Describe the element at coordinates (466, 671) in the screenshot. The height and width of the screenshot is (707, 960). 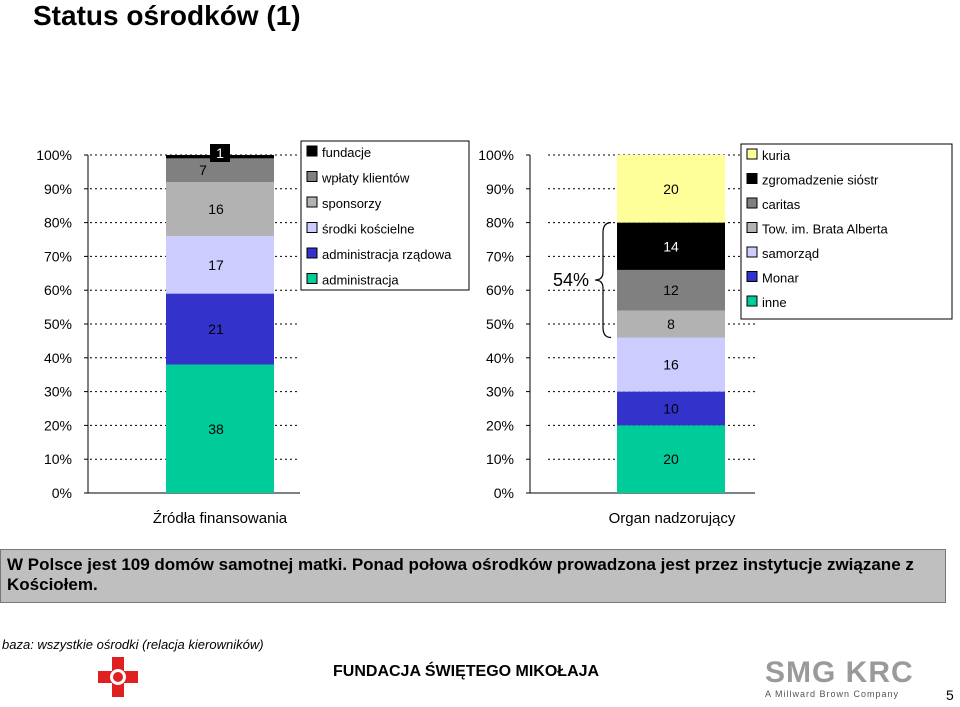
I see `footer-organization: FUNDACJA ŚWIĘTEGO MIKOŁAJA` at that location.